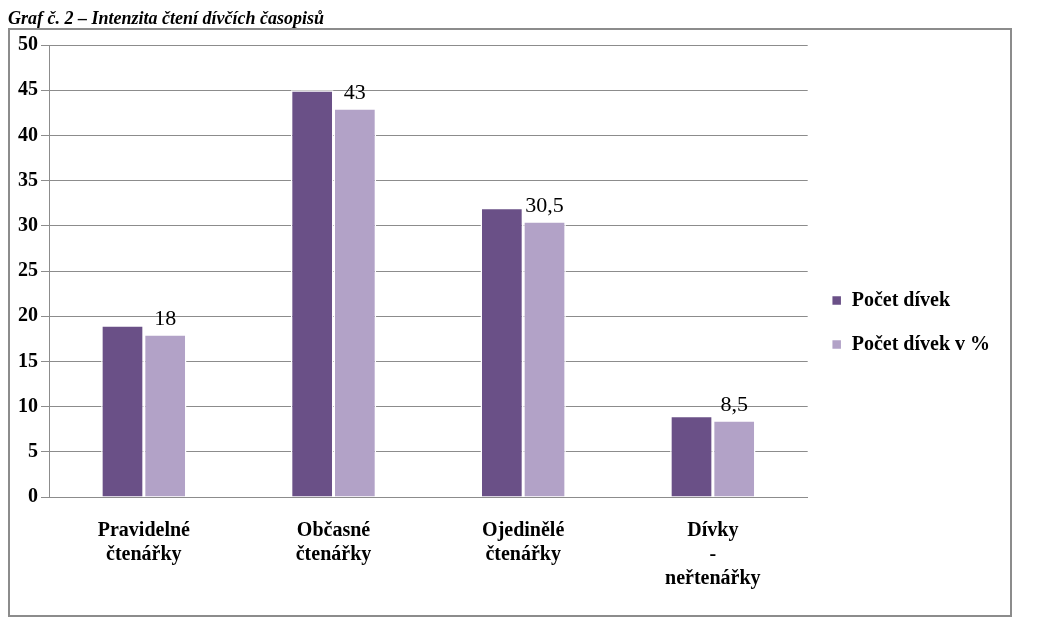 The width and height of the screenshot is (1057, 628). Describe the element at coordinates (144, 542) in the screenshot. I see `x-tick-label: Pravidelné čtenářky` at that location.